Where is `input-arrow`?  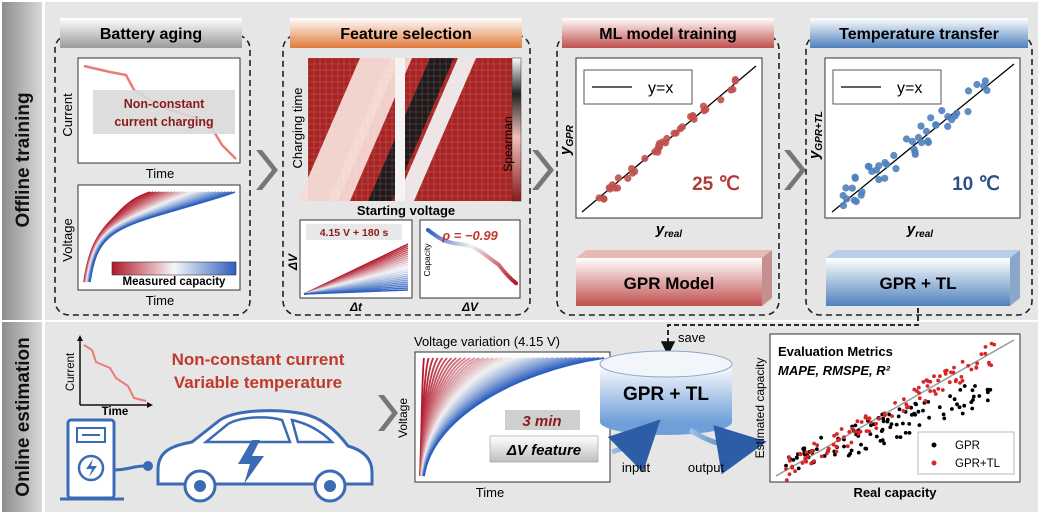 input-arrow is located at coordinates (634, 446).